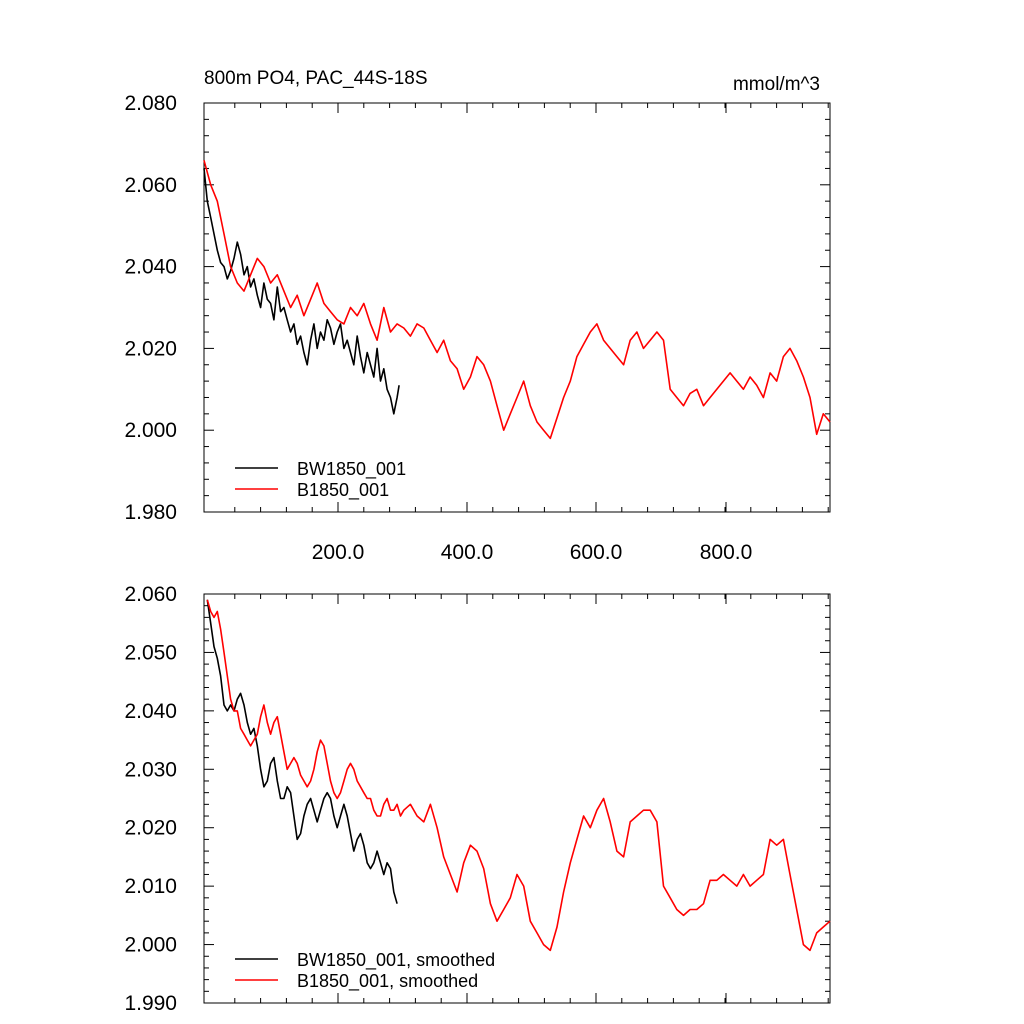  Describe the element at coordinates (150, 886) in the screenshot. I see `y-tick-label: 2.010` at that location.